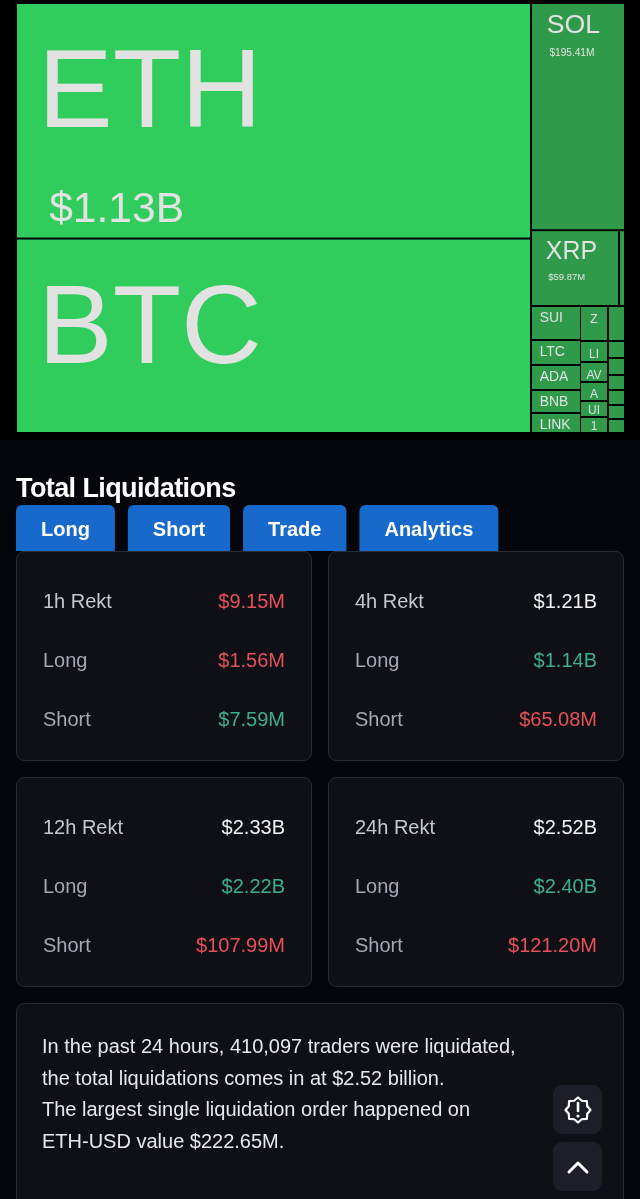  I want to click on text: $2.22B, so click(253, 886).